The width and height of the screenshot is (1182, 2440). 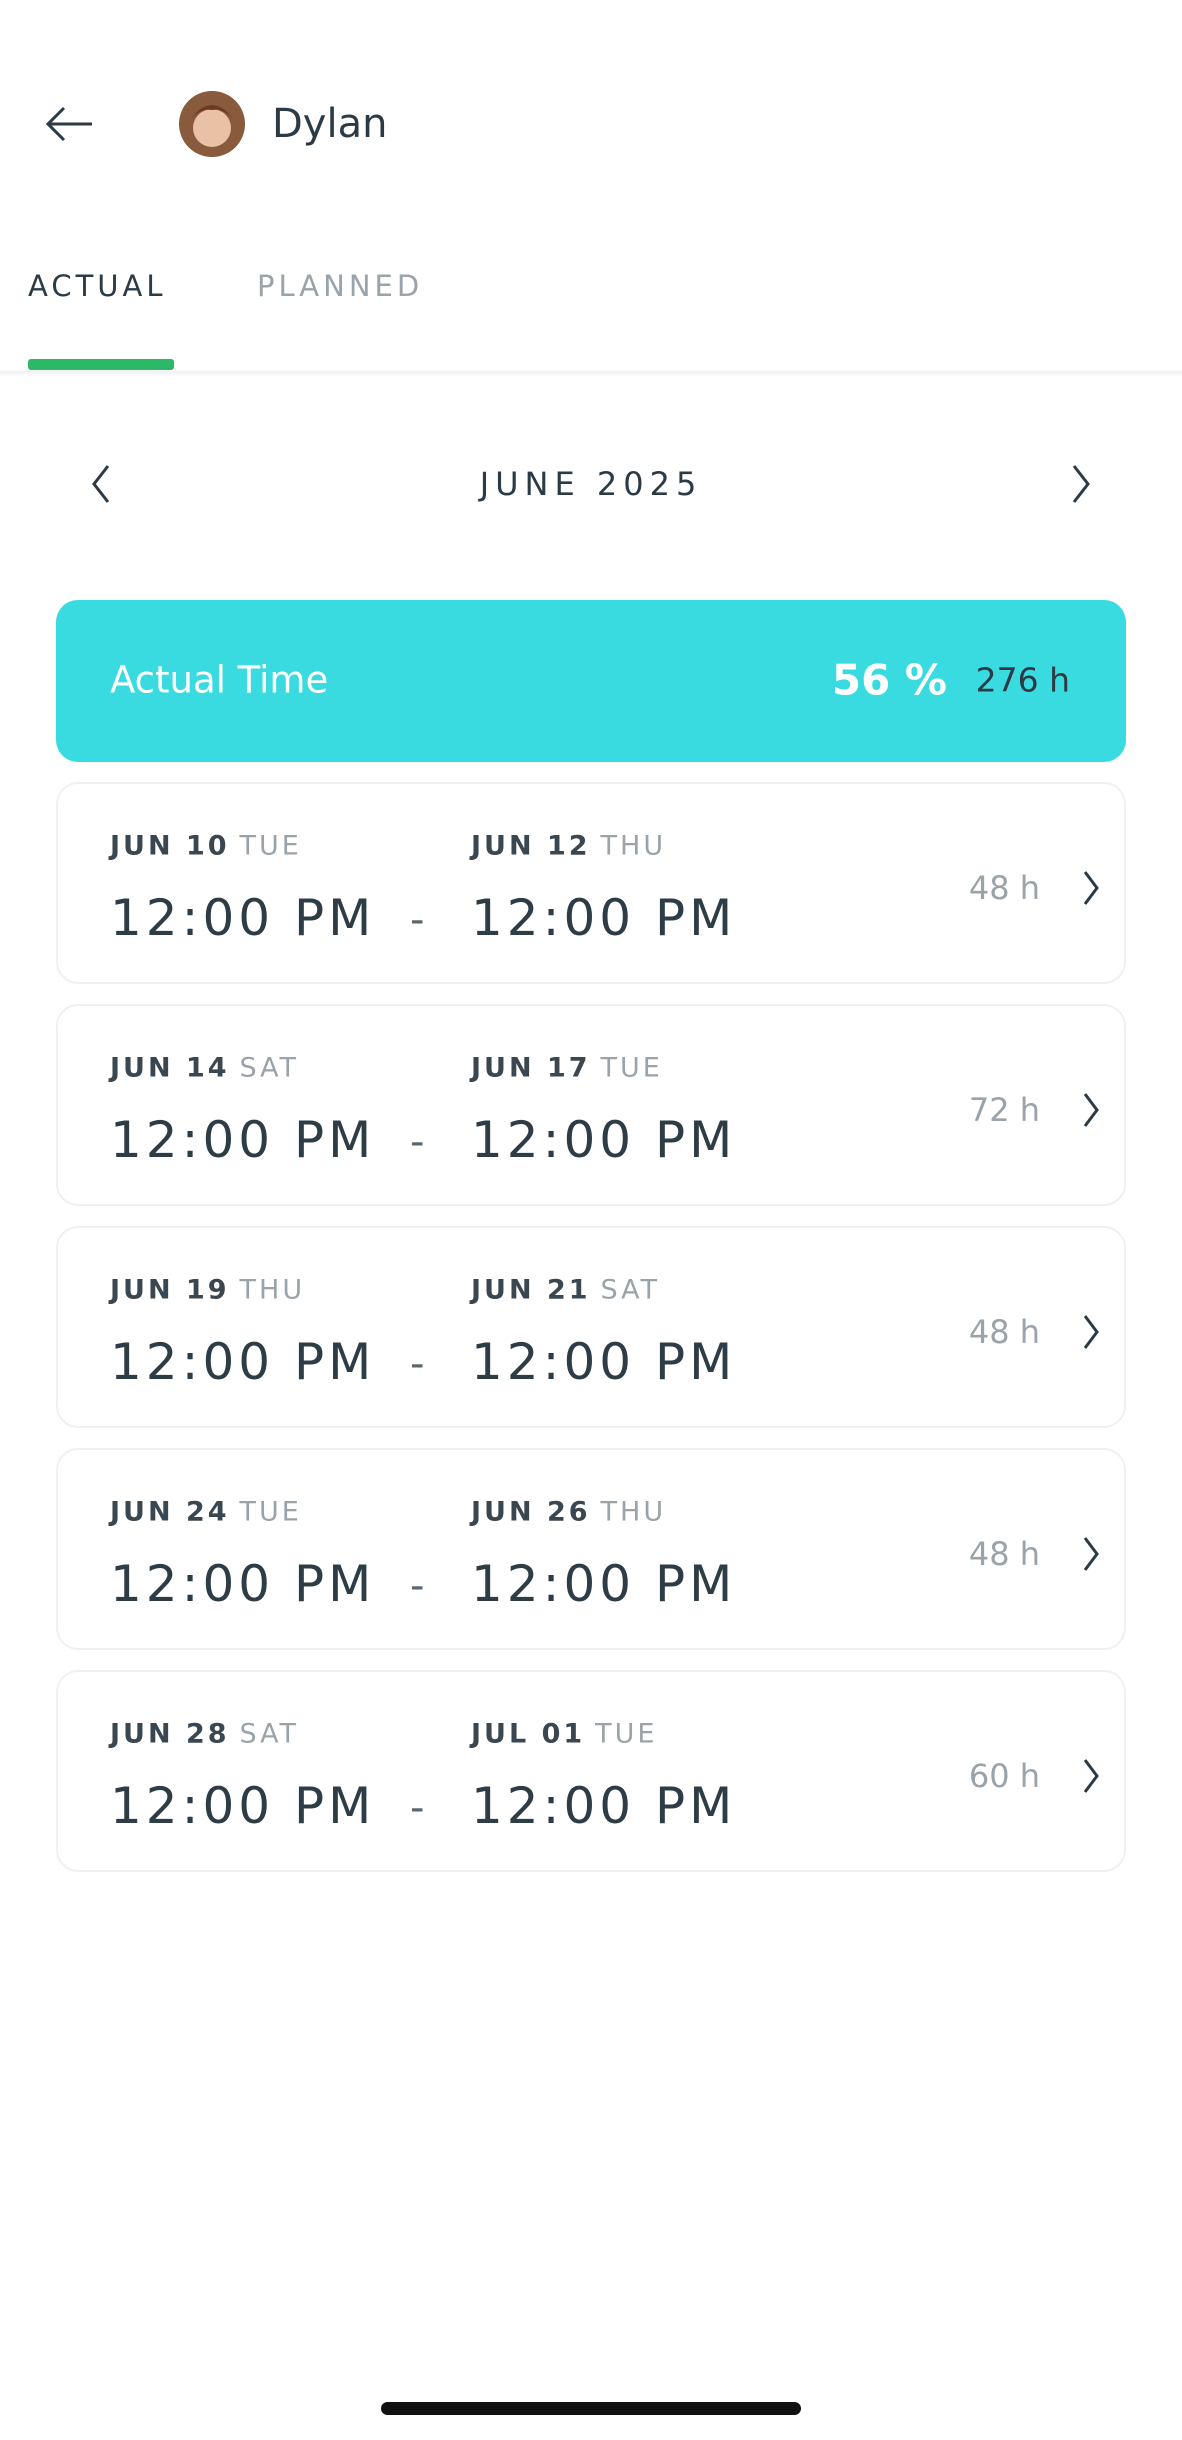 I want to click on end-date-text: JUL 01, so click(x=528, y=1734).